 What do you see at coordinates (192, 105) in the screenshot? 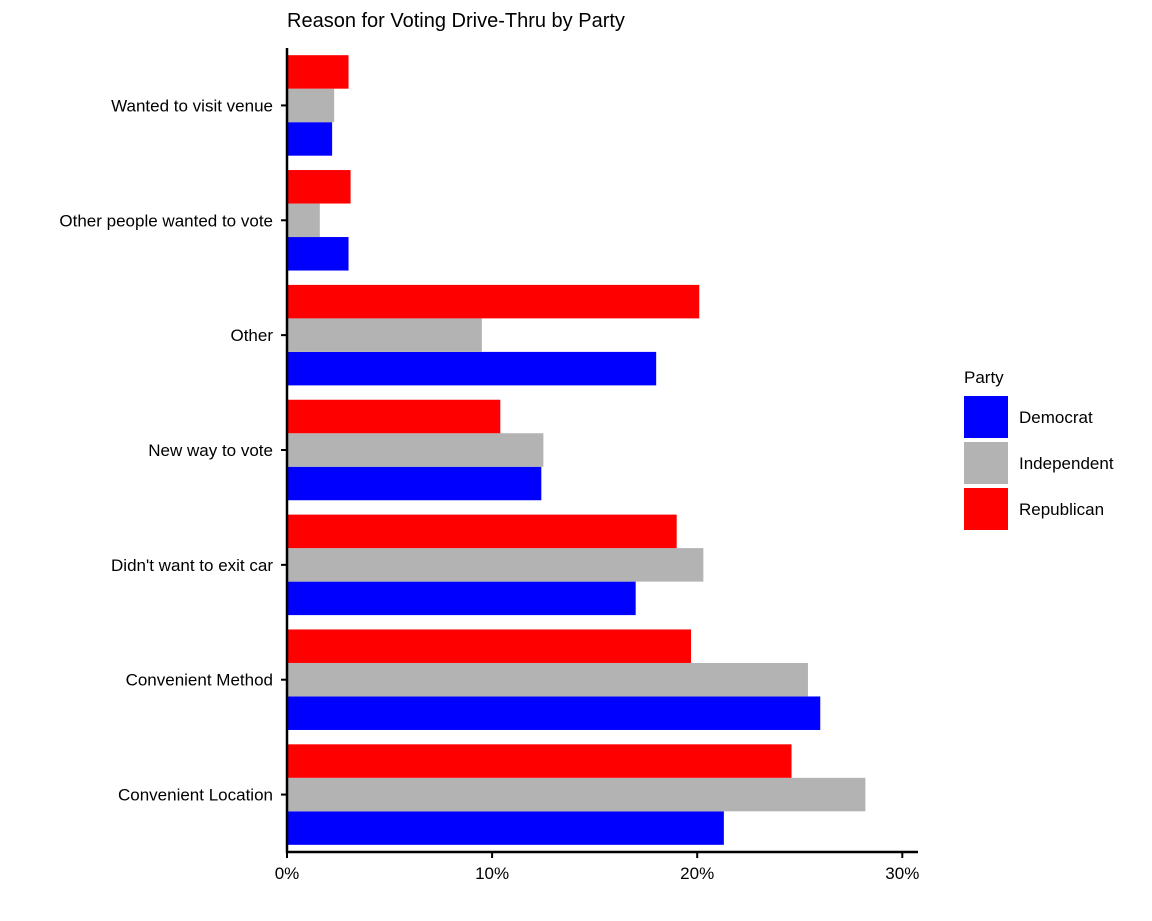
I see `y-tick-label: Wanted to visit venue` at bounding box center [192, 105].